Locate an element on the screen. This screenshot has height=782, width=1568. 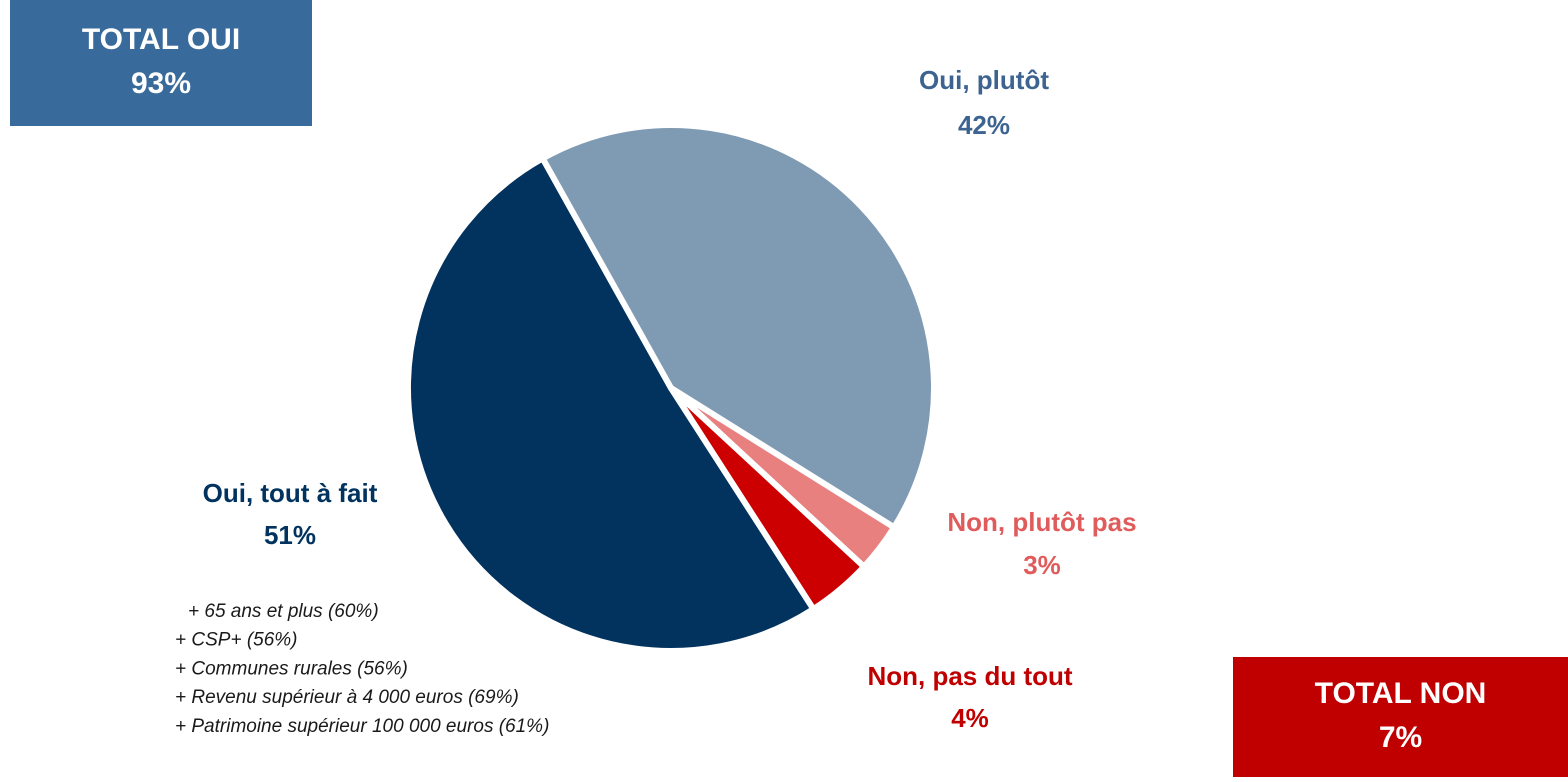
total-value: 93% is located at coordinates (161, 83).